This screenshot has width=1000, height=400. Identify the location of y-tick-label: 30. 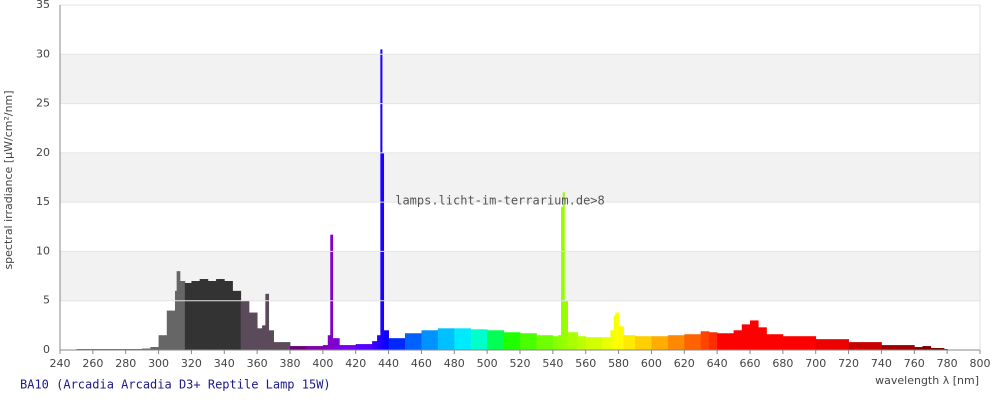
(43, 53).